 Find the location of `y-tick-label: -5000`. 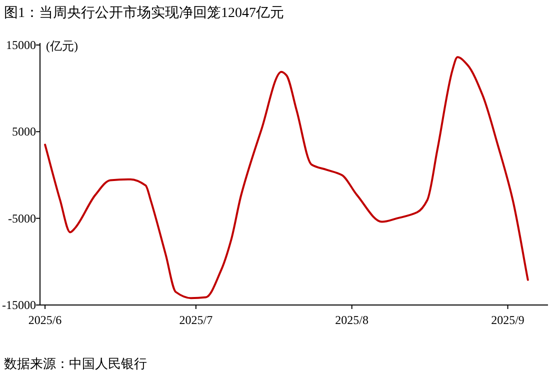

y-tick-label: -5000 is located at coordinates (22, 218).